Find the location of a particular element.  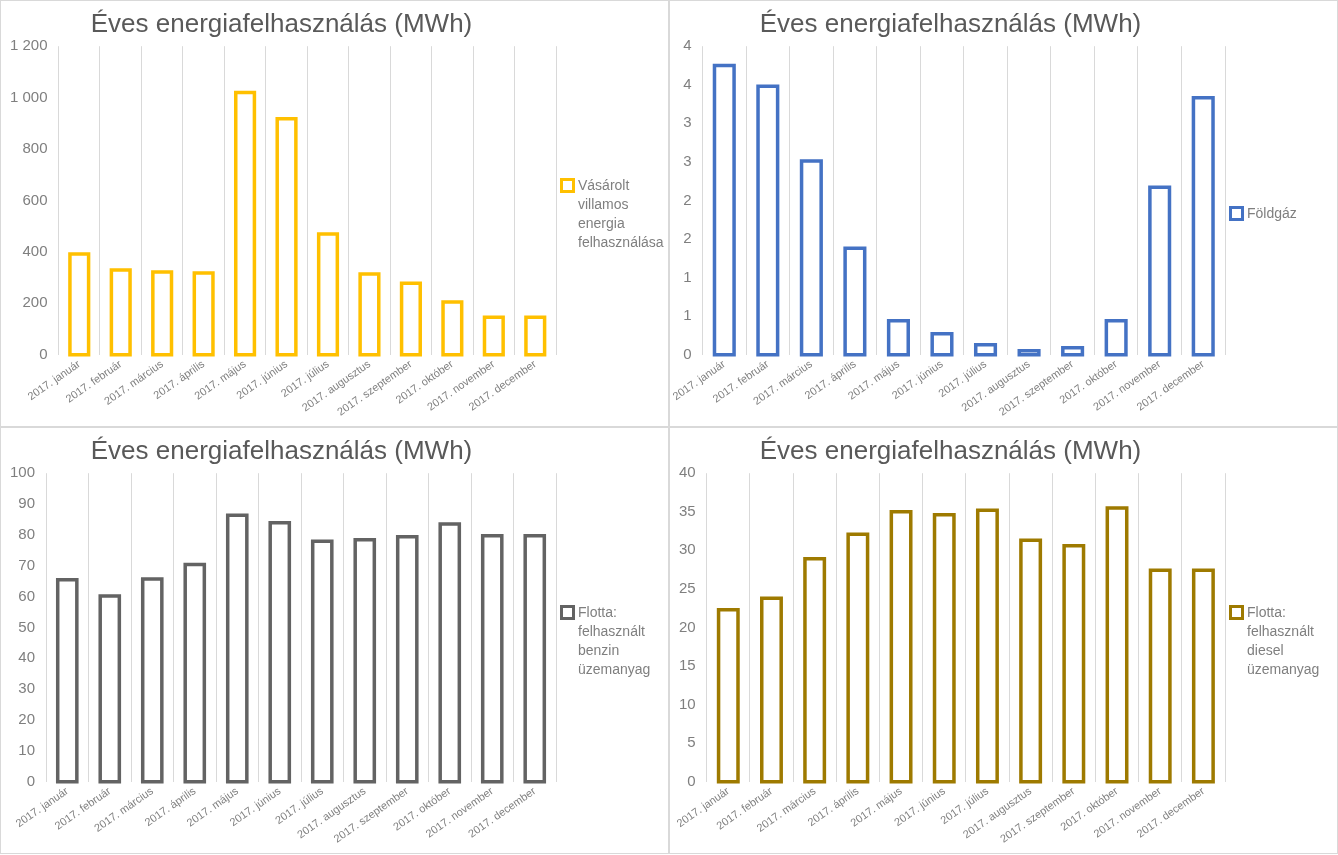

y-tick-label: 200 is located at coordinates (35, 302).